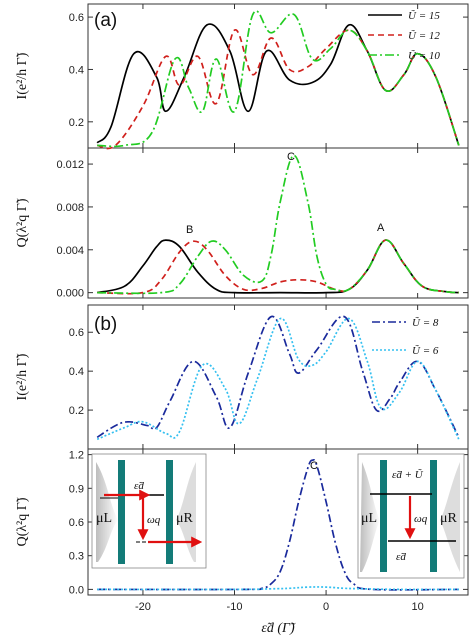 The height and width of the screenshot is (644, 474). Describe the element at coordinates (425, 323) in the screenshot. I see `legend-b-label-1: Ũ = 8` at that location.